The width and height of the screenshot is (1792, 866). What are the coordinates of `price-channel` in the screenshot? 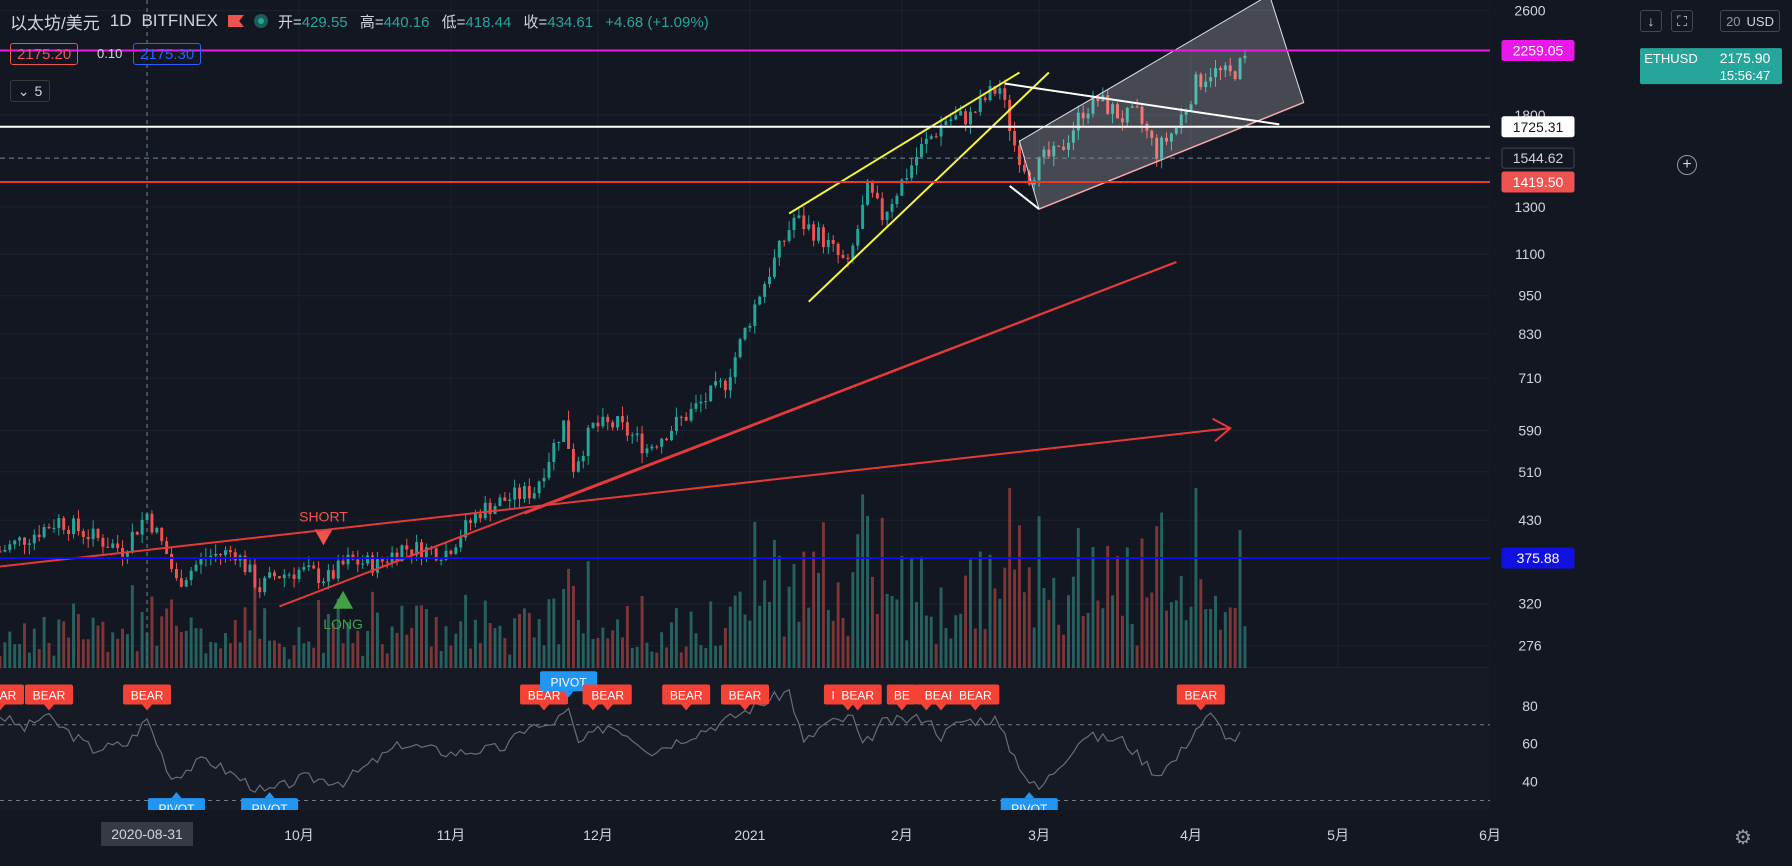 It's located at (1161, 105).